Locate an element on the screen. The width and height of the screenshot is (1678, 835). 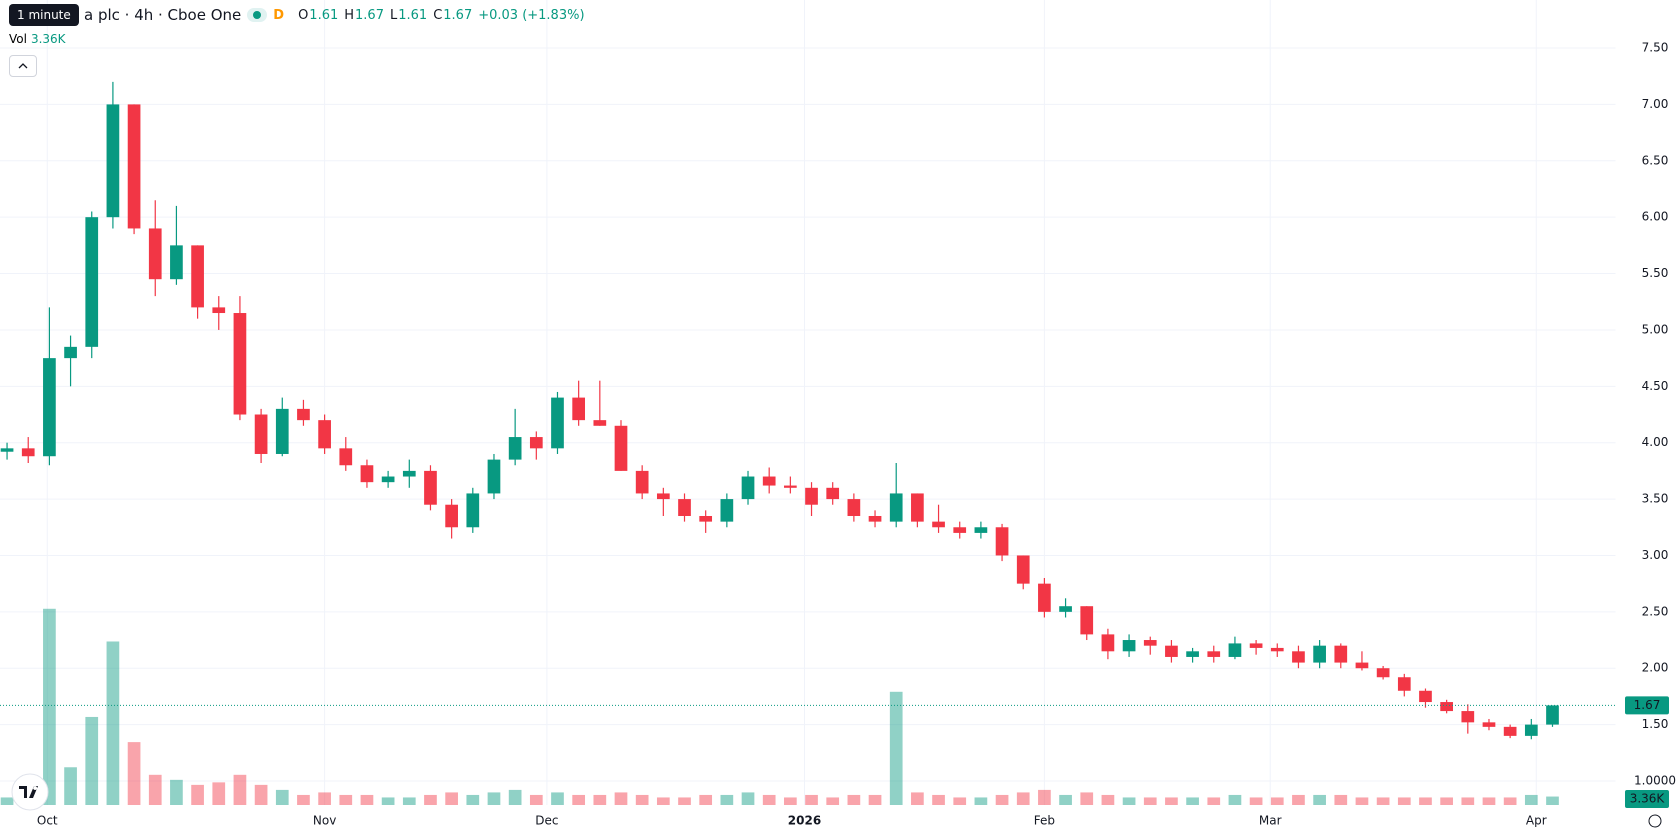
y-tick-label: 2.50 is located at coordinates (1655, 611).